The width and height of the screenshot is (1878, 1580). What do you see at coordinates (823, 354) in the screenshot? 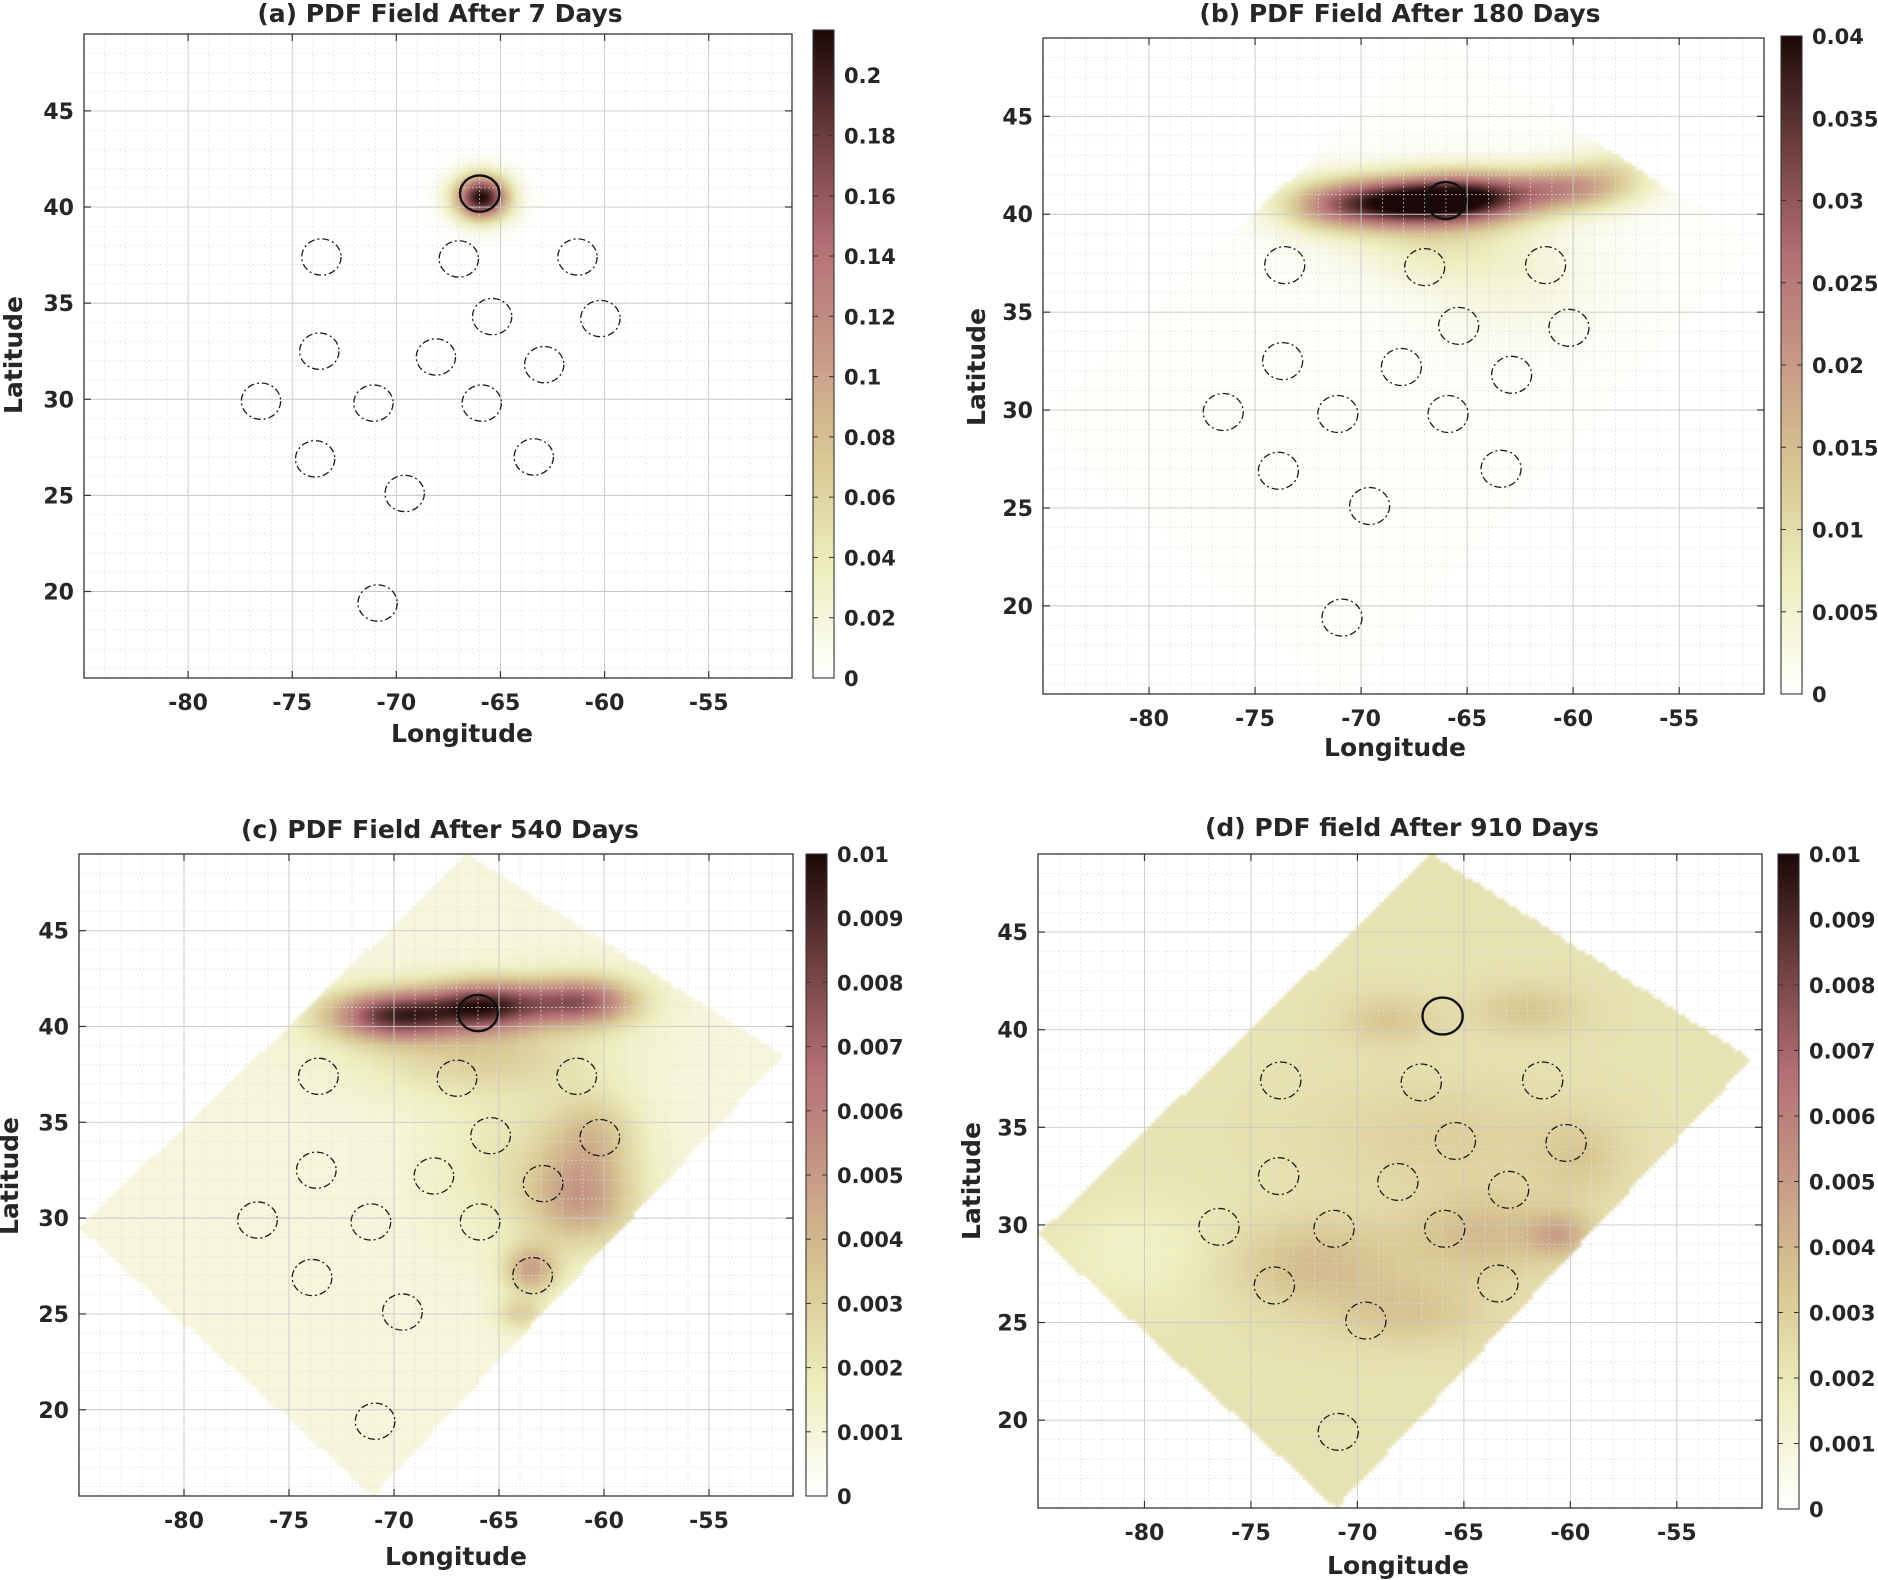
I see `colorbar-gradient` at bounding box center [823, 354].